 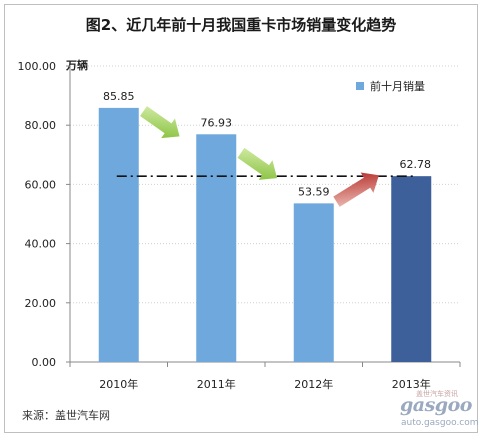 What do you see at coordinates (41, 303) in the screenshot?
I see `y-tick-label: 20.00` at bounding box center [41, 303].